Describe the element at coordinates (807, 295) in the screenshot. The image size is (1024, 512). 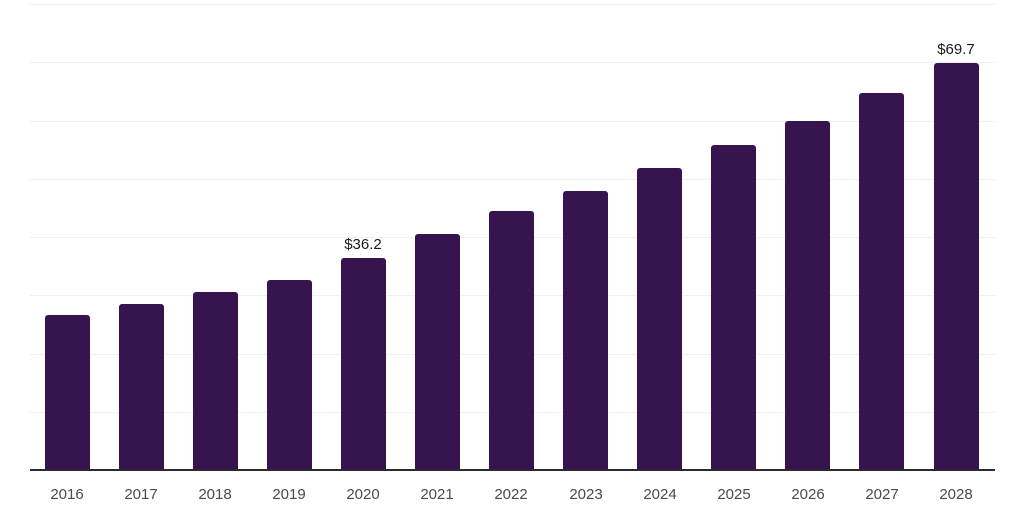
I see `bar-2026` at that location.